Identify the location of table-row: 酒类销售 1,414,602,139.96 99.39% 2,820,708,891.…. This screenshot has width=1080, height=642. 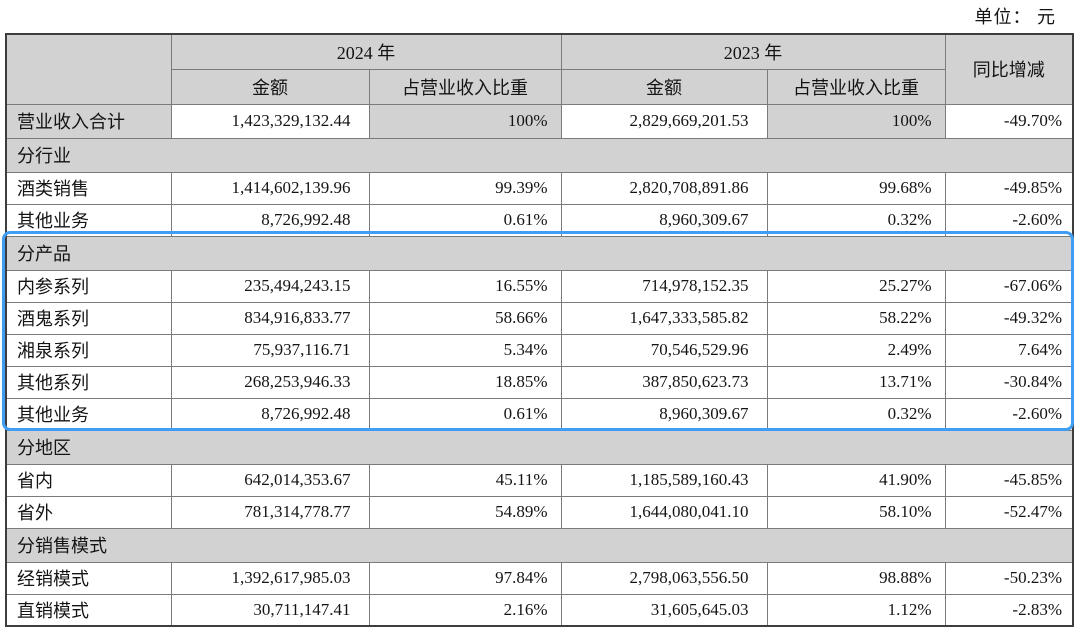
(539, 188).